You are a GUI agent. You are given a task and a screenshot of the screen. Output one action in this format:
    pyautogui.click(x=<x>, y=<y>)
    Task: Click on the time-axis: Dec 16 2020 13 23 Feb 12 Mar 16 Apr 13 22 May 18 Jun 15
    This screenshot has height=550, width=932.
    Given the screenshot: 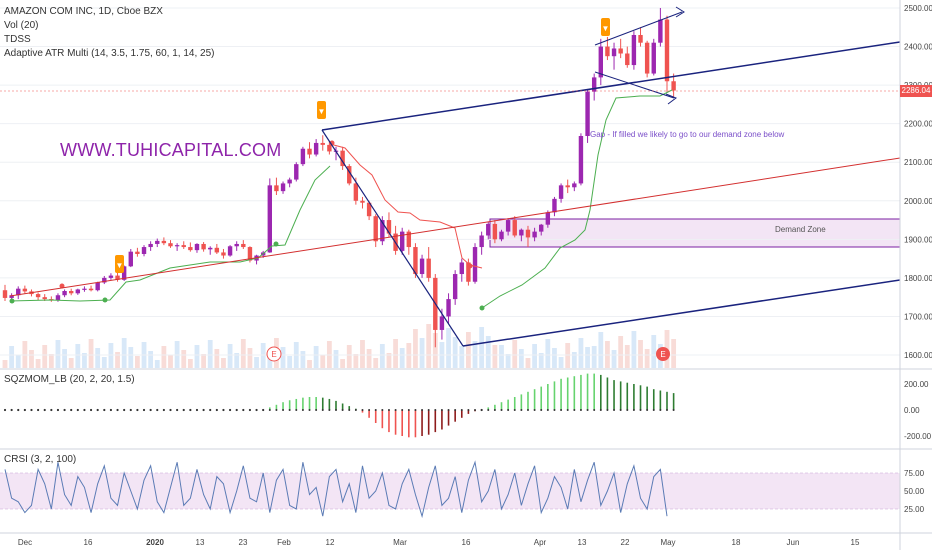 What is the action you would take?
    pyautogui.click(x=439, y=542)
    